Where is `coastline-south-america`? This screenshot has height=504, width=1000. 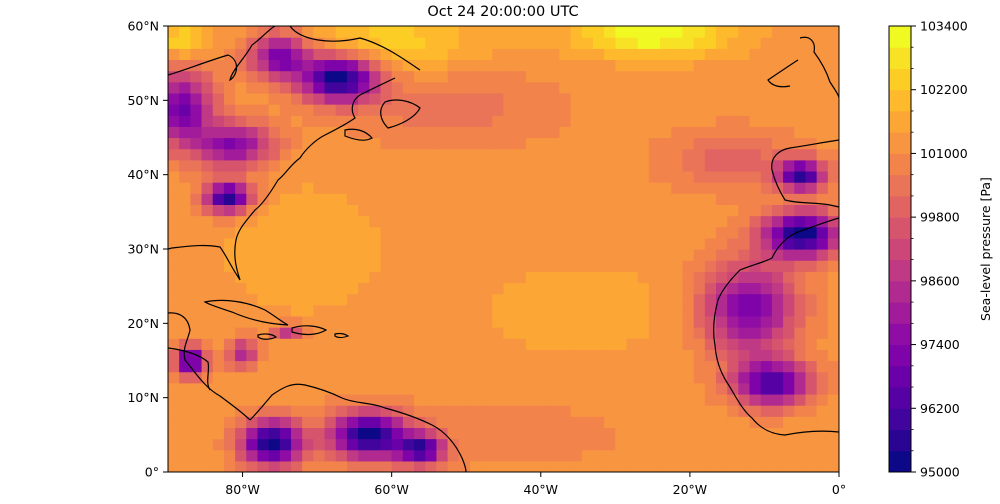 coastline-south-america is located at coordinates (358, 427).